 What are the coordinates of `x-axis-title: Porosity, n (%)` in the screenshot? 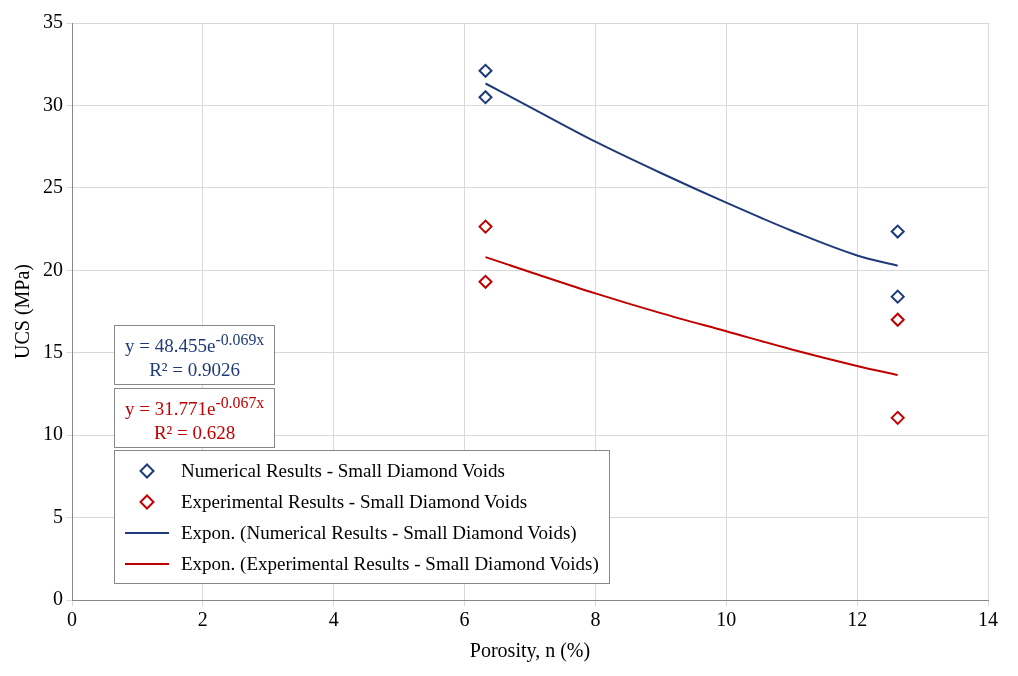 It's located at (530, 651).